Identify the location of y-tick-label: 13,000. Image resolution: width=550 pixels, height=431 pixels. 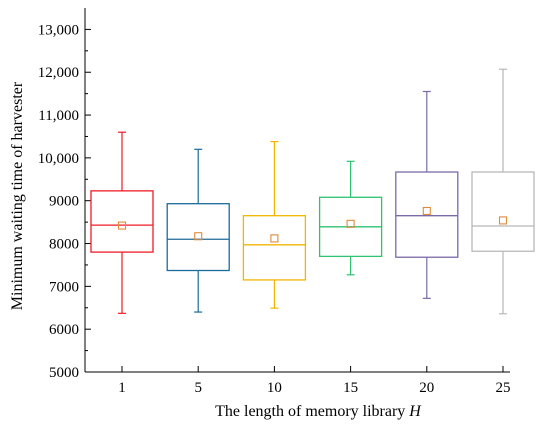
(58, 30).